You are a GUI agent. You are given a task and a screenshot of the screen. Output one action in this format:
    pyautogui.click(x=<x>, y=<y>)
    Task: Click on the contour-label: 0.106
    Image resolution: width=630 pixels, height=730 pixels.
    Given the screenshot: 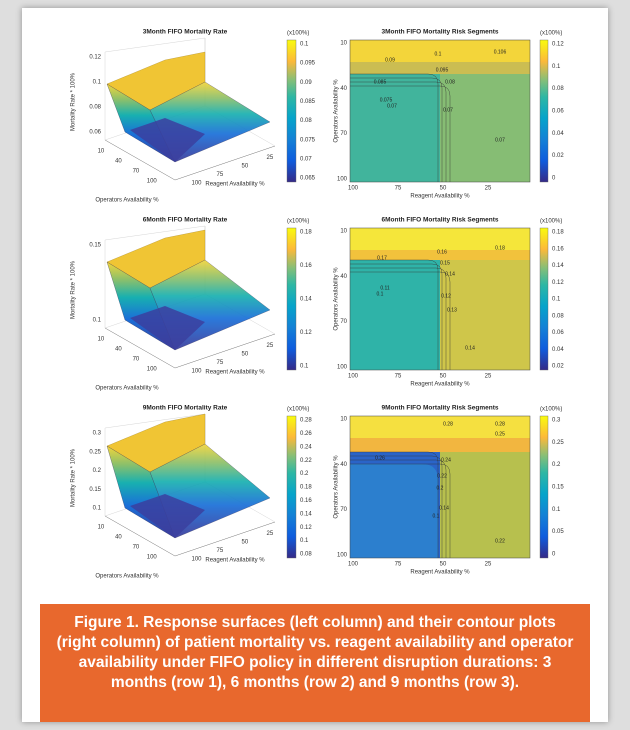 What is the action you would take?
    pyautogui.click(x=500, y=52)
    